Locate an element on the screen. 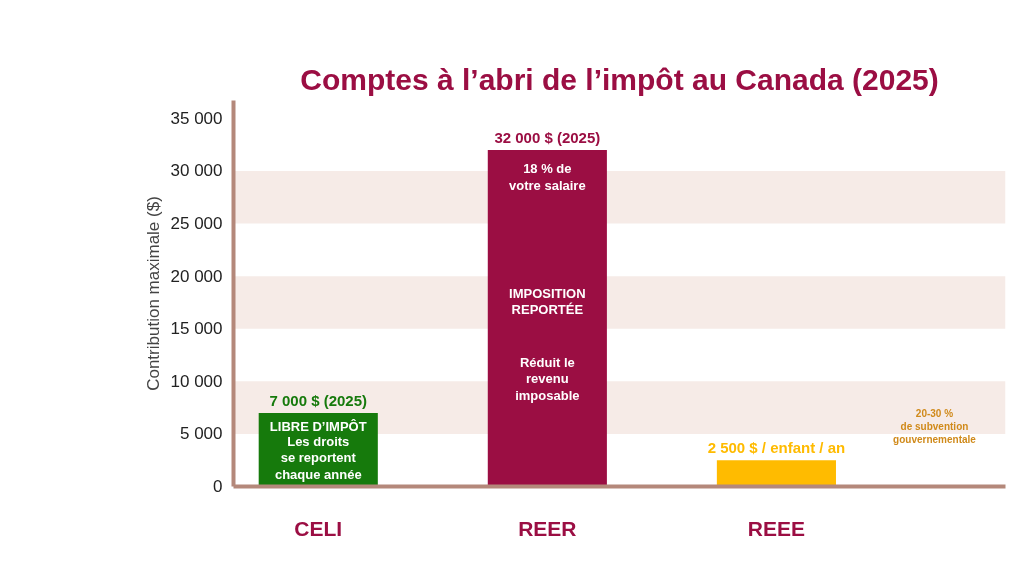 This screenshot has width=1024, height=576. y-tick-label: 30 000 is located at coordinates (196, 171).